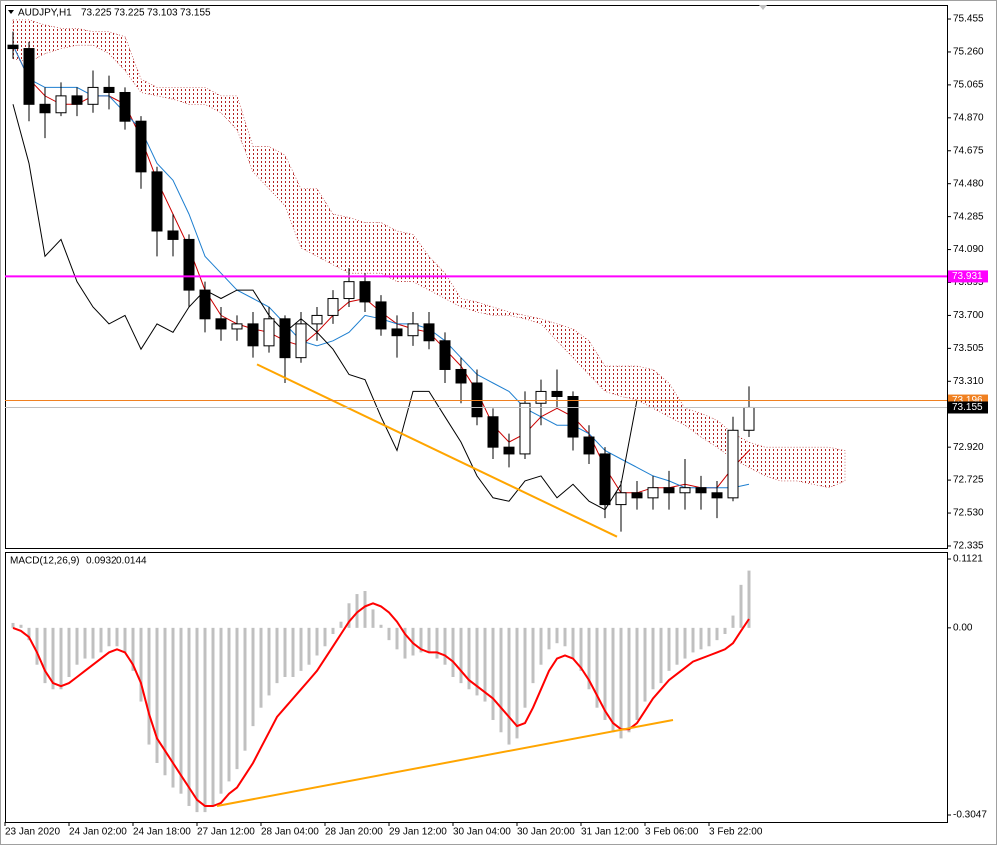  Describe the element at coordinates (968, 183) in the screenshot. I see `y-tick-label: 74.480` at that location.